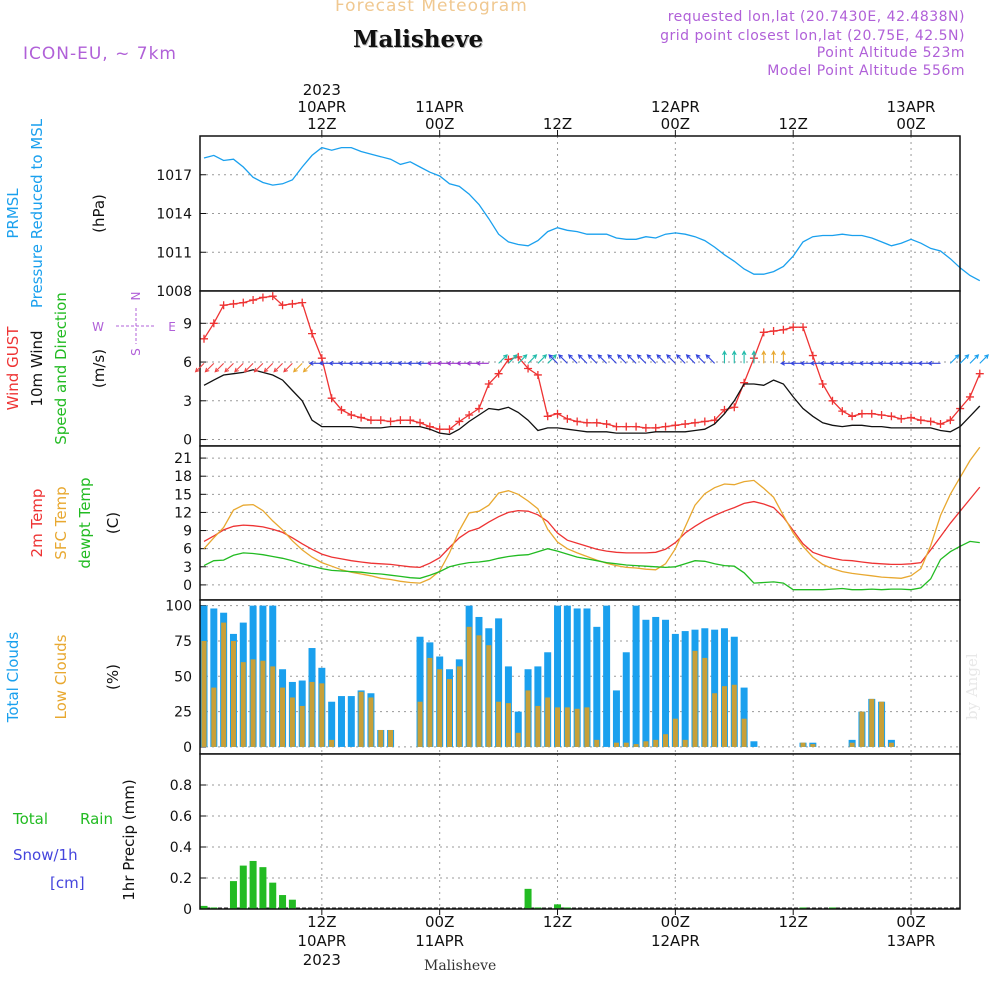 The width and height of the screenshot is (1000, 1000). I want to click on pressure-axis-label: Pressure Reduced to MSL, so click(37, 213).